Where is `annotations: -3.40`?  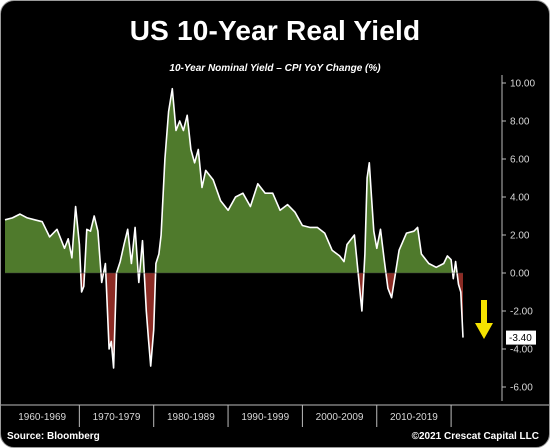
annotations: -3.40 is located at coordinates (505, 322).